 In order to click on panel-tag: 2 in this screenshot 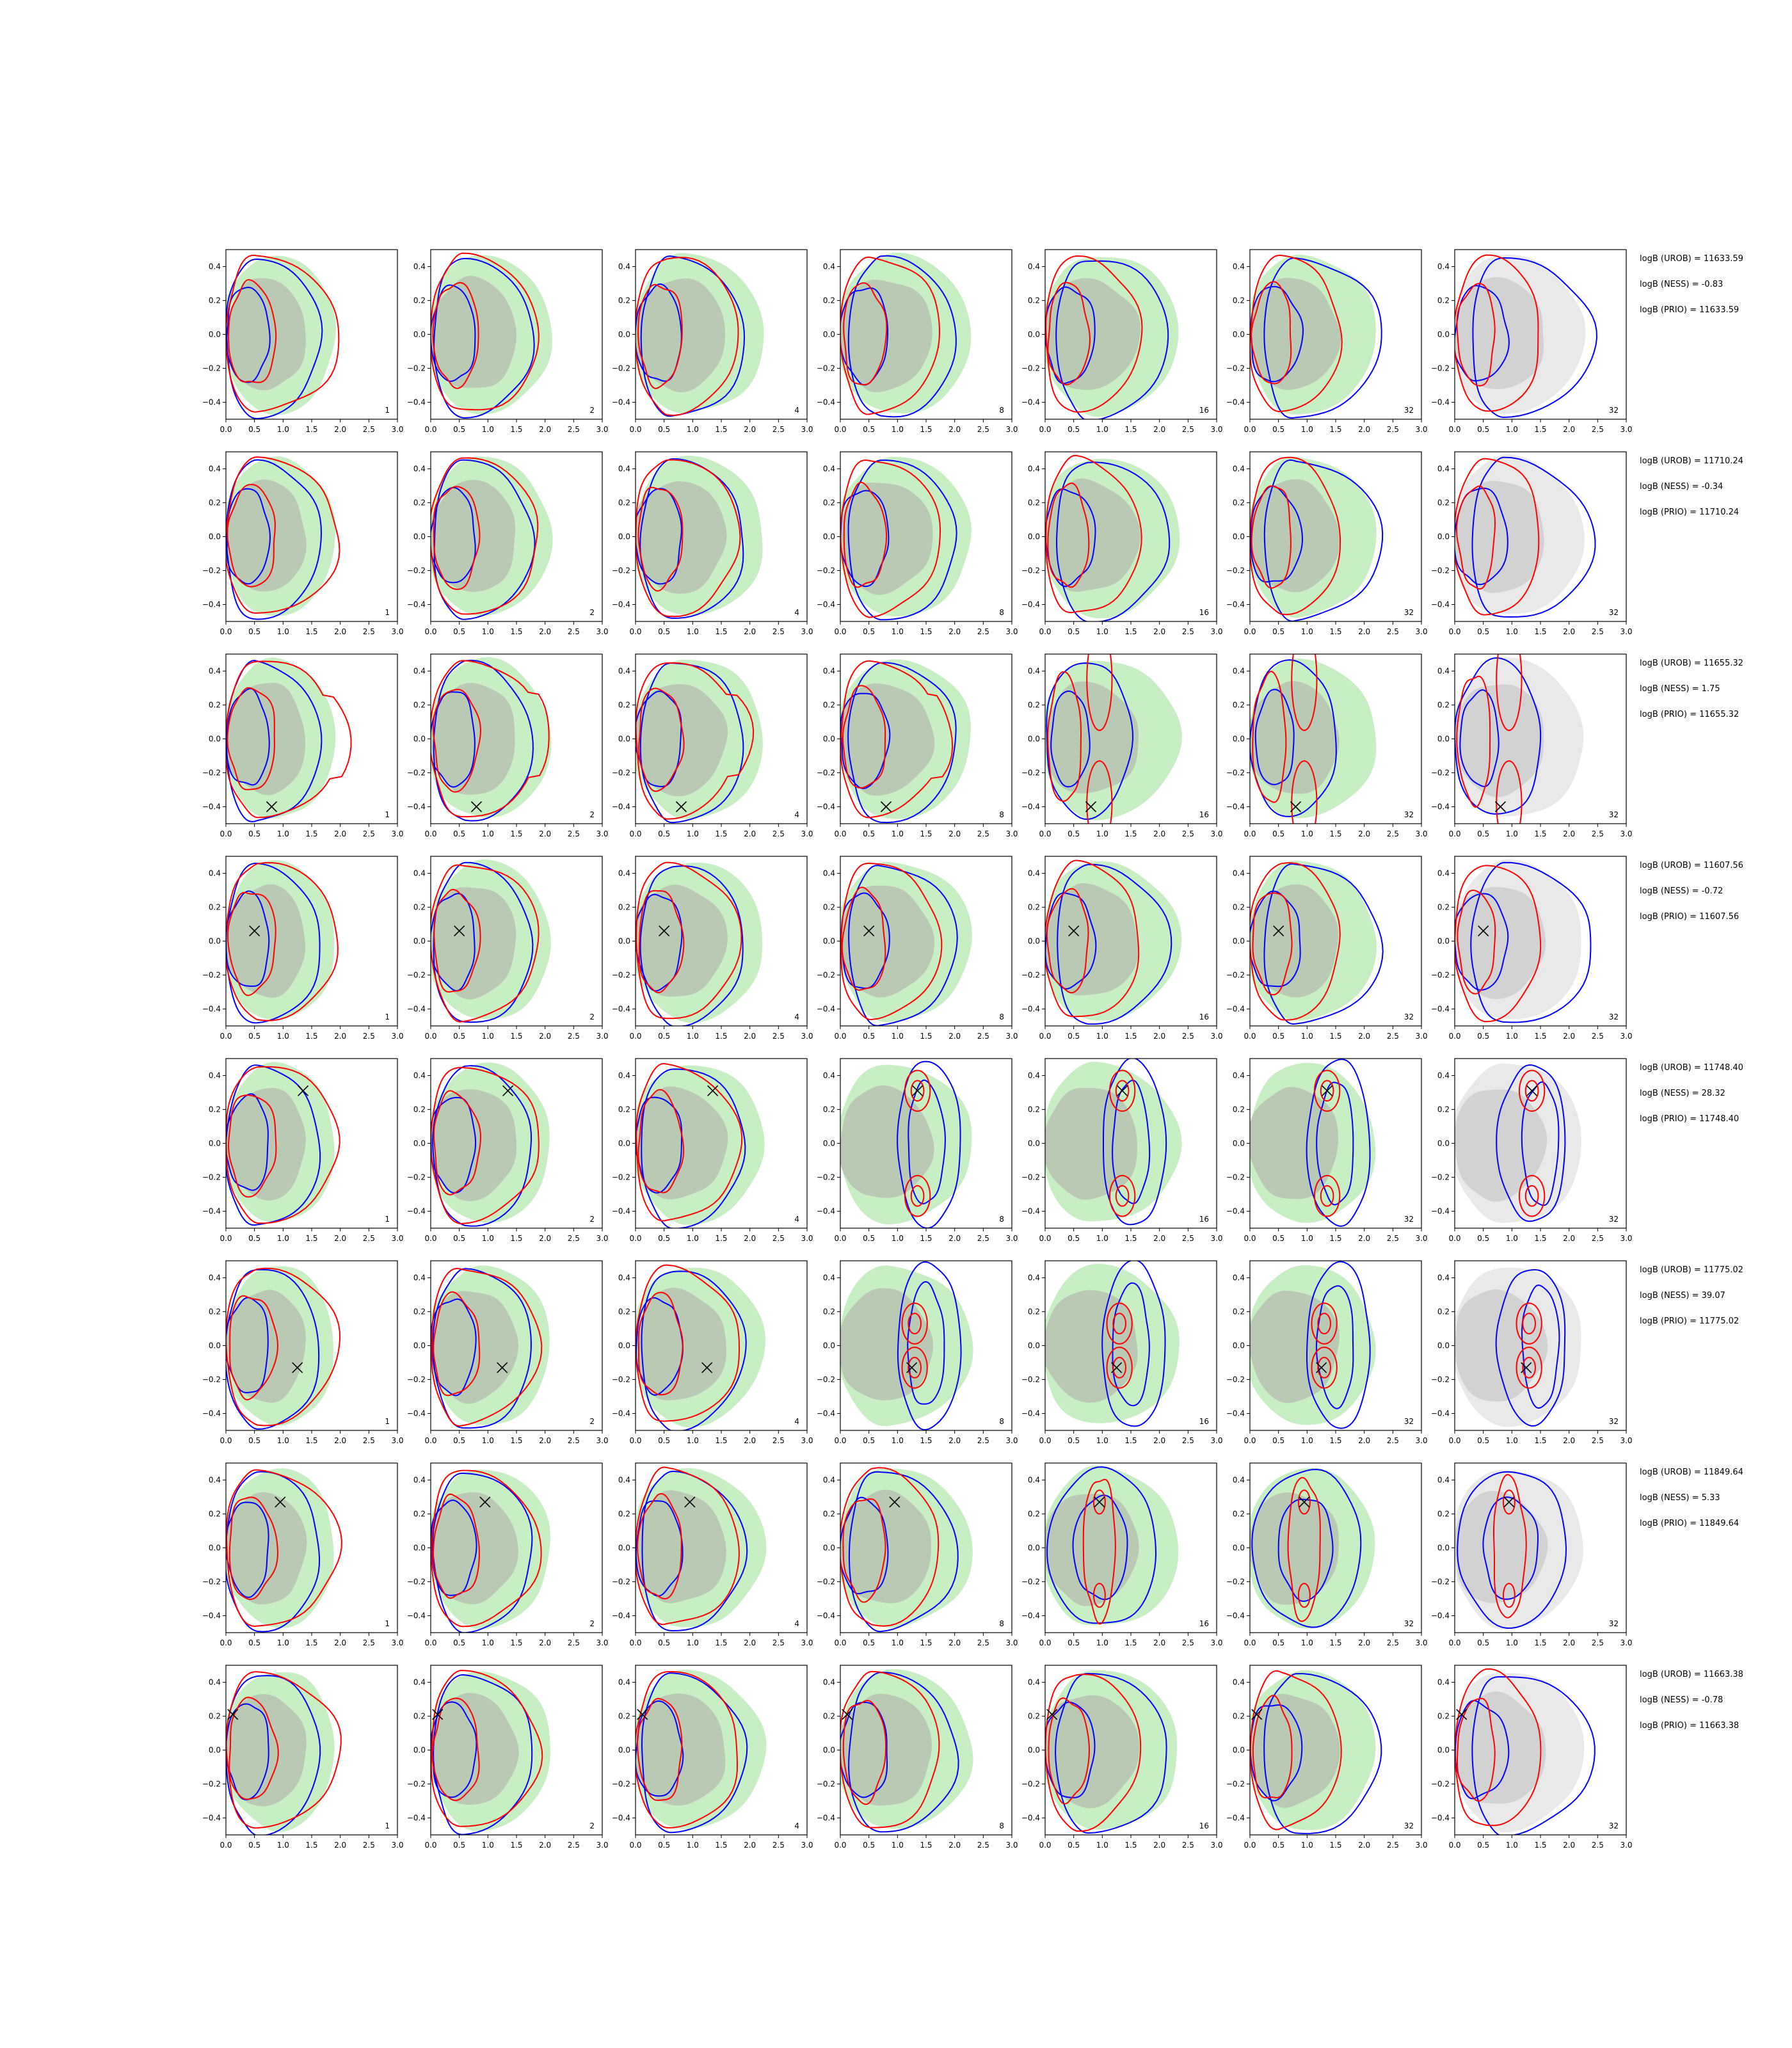, I will do `click(592, 814)`.